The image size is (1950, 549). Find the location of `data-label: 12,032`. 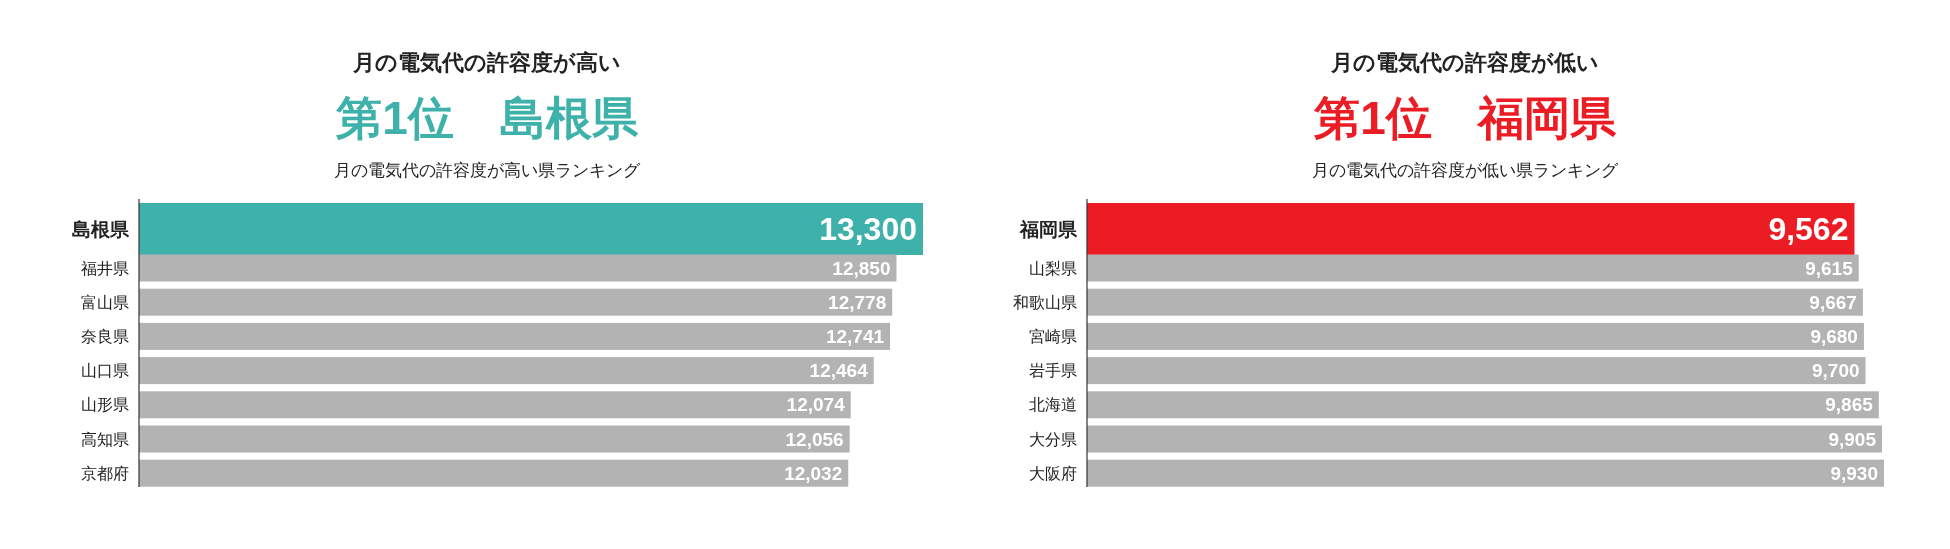

data-label: 12,032 is located at coordinates (813, 473).